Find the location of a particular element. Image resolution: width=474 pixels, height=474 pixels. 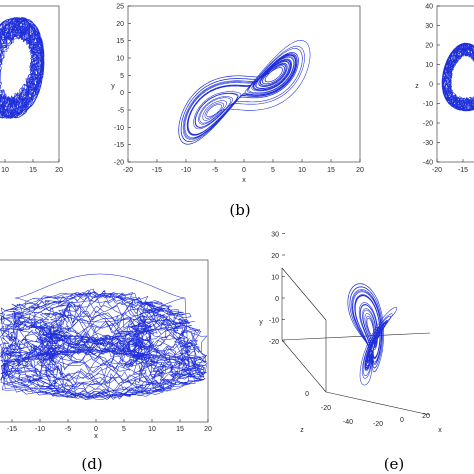

panel-d-x-tick-label: -15 is located at coordinates (12, 429).